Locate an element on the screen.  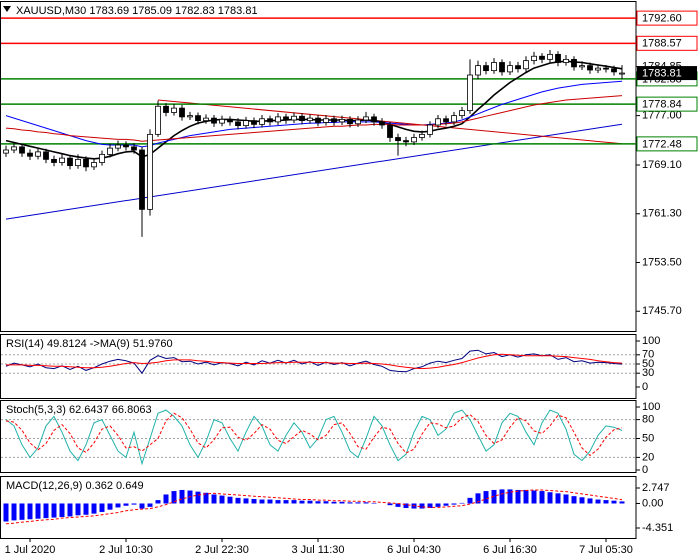
level-label: 1772.48 is located at coordinates (662, 144).